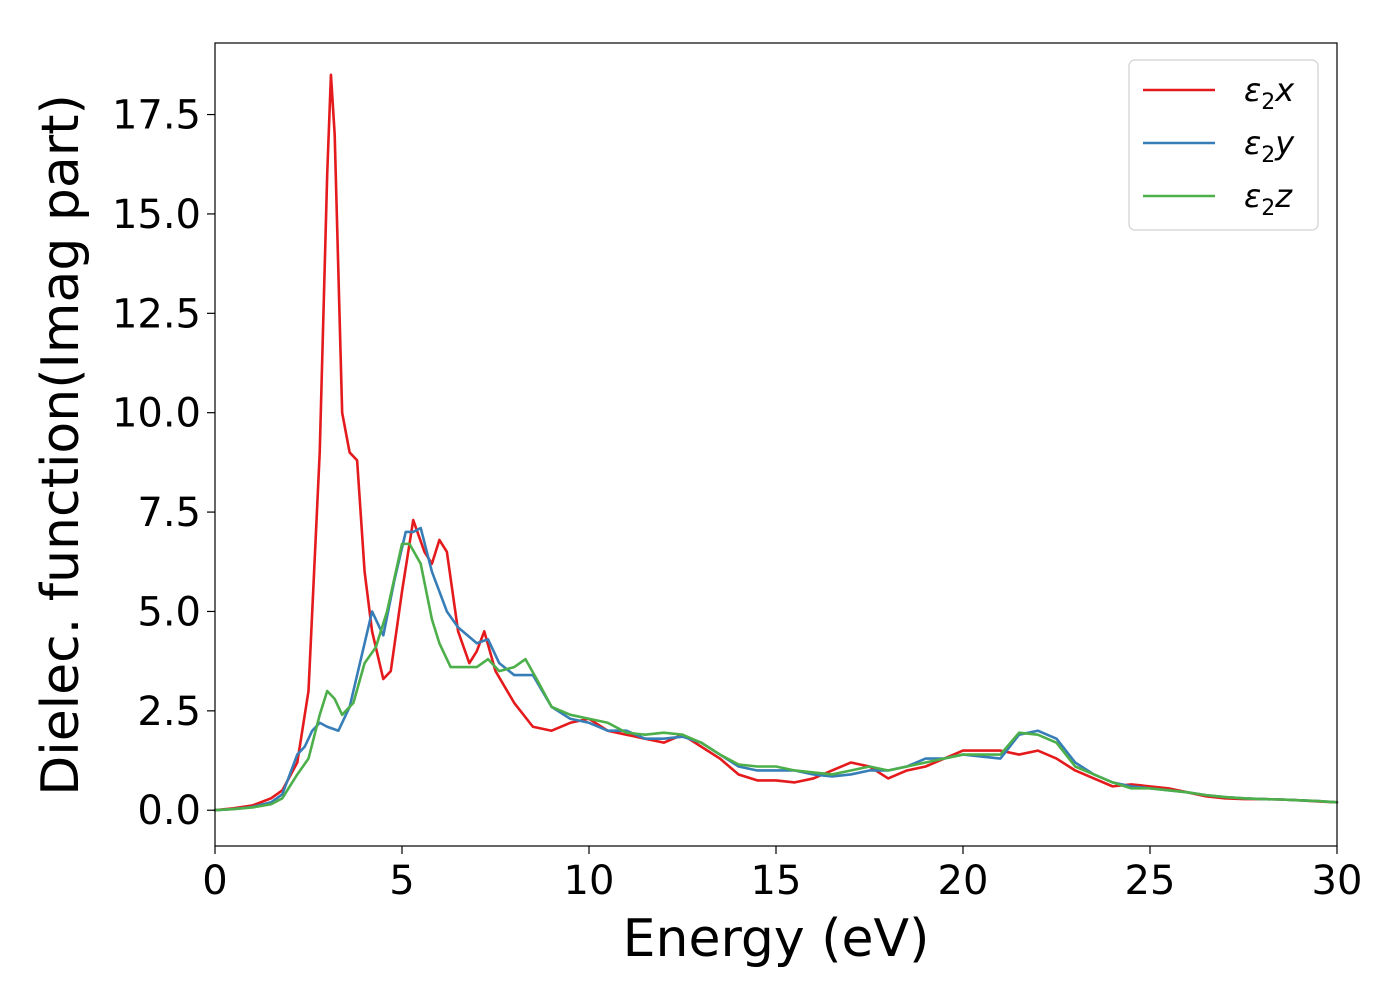 Image resolution: width=1400 pixels, height=1000 pixels. I want to click on y-tick-label: 17.5, so click(156, 116).